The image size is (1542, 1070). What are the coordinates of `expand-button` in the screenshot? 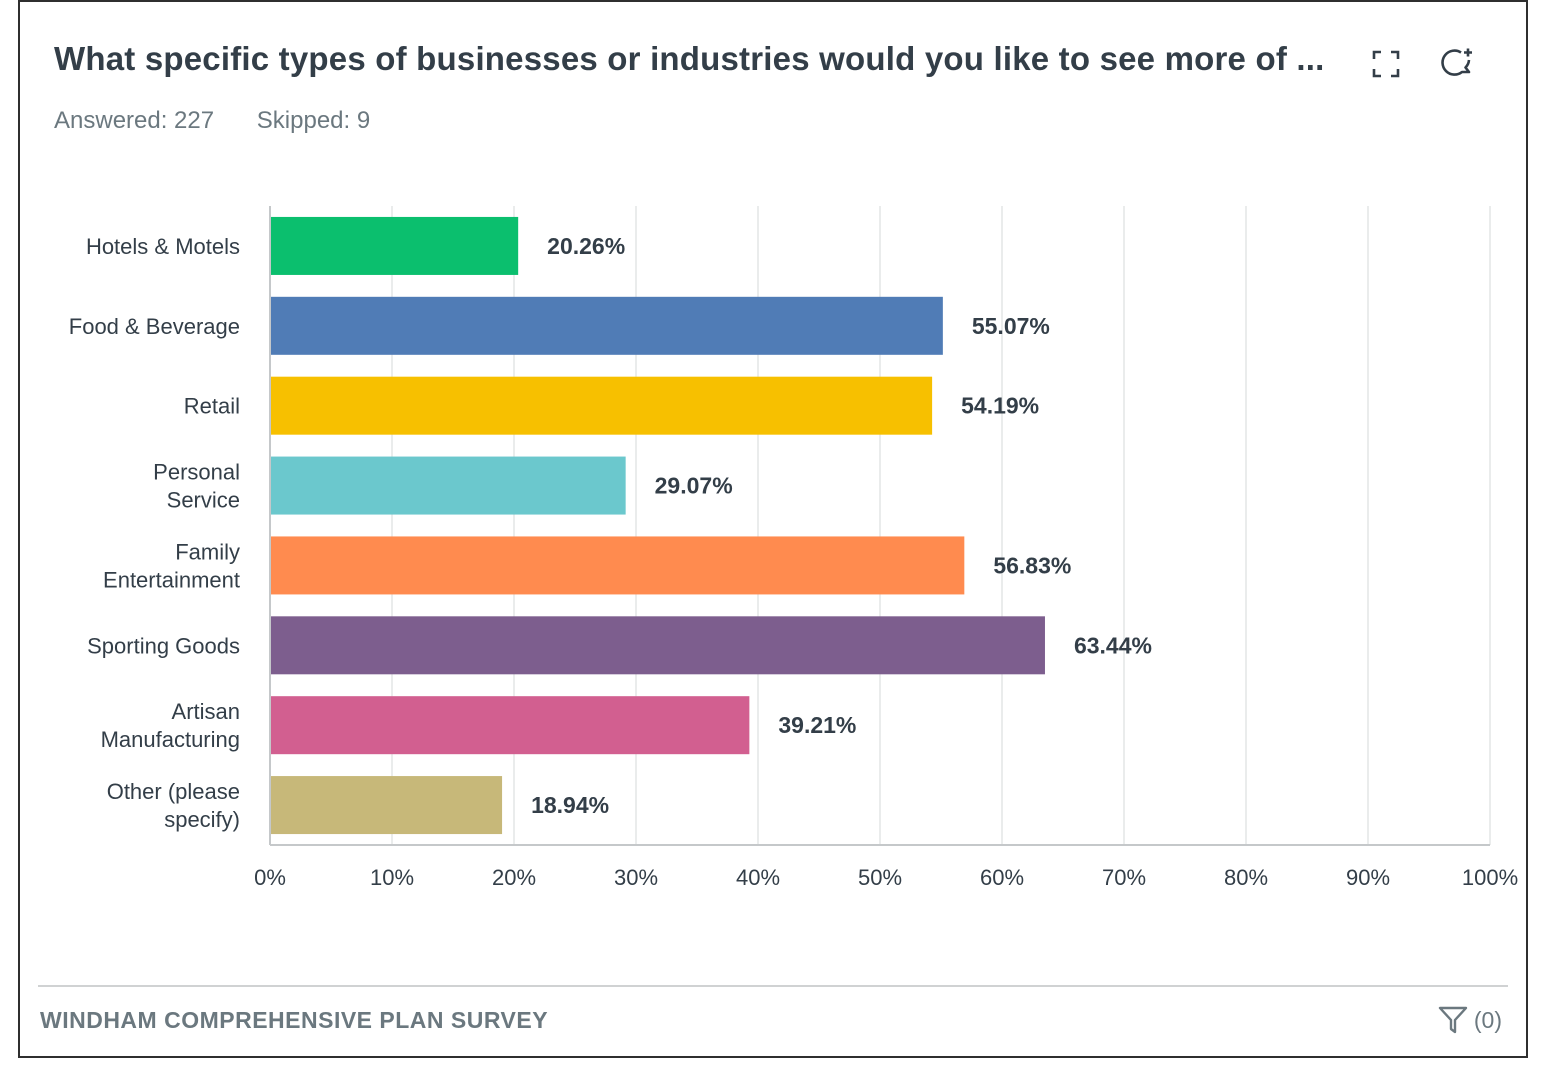 It's located at (1386, 64).